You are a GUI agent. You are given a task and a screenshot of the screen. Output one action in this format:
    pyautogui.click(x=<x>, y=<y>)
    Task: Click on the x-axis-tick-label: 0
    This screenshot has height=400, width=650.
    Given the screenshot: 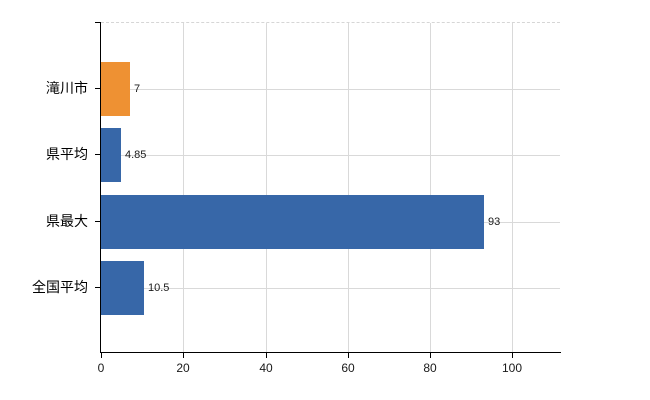 What is the action you would take?
    pyautogui.click(x=101, y=368)
    